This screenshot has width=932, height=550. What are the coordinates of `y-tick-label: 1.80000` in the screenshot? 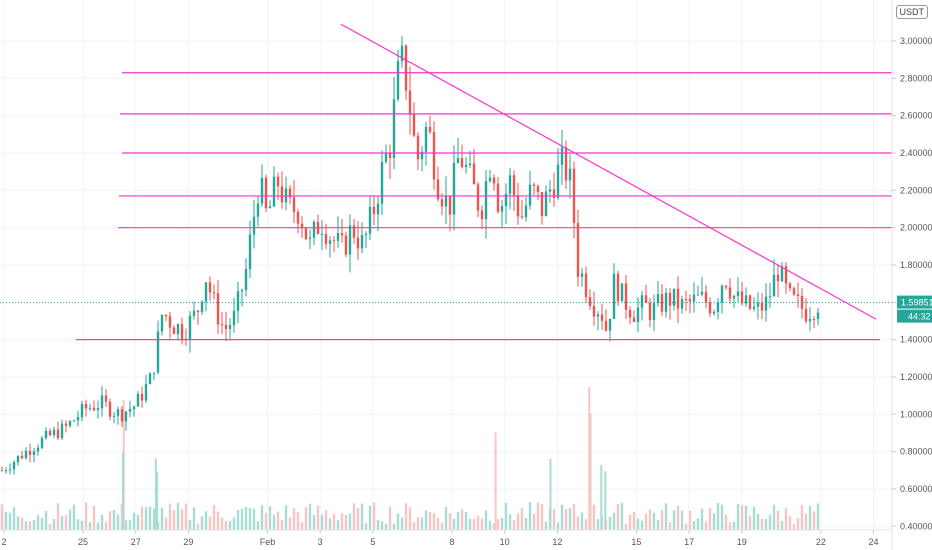 It's located at (916, 265).